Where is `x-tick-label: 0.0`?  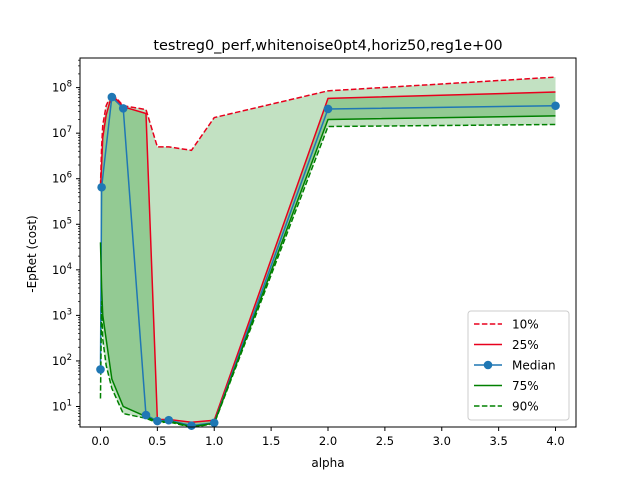
x-tick-label: 0.0 is located at coordinates (100, 441).